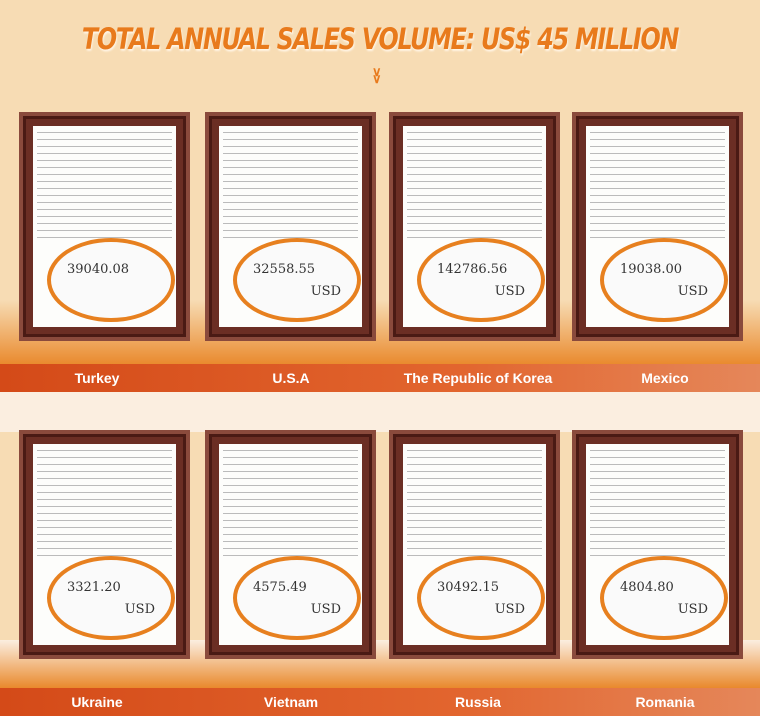 The width and height of the screenshot is (760, 716). I want to click on certificate-frame: 142786.56 USD, so click(474, 226).